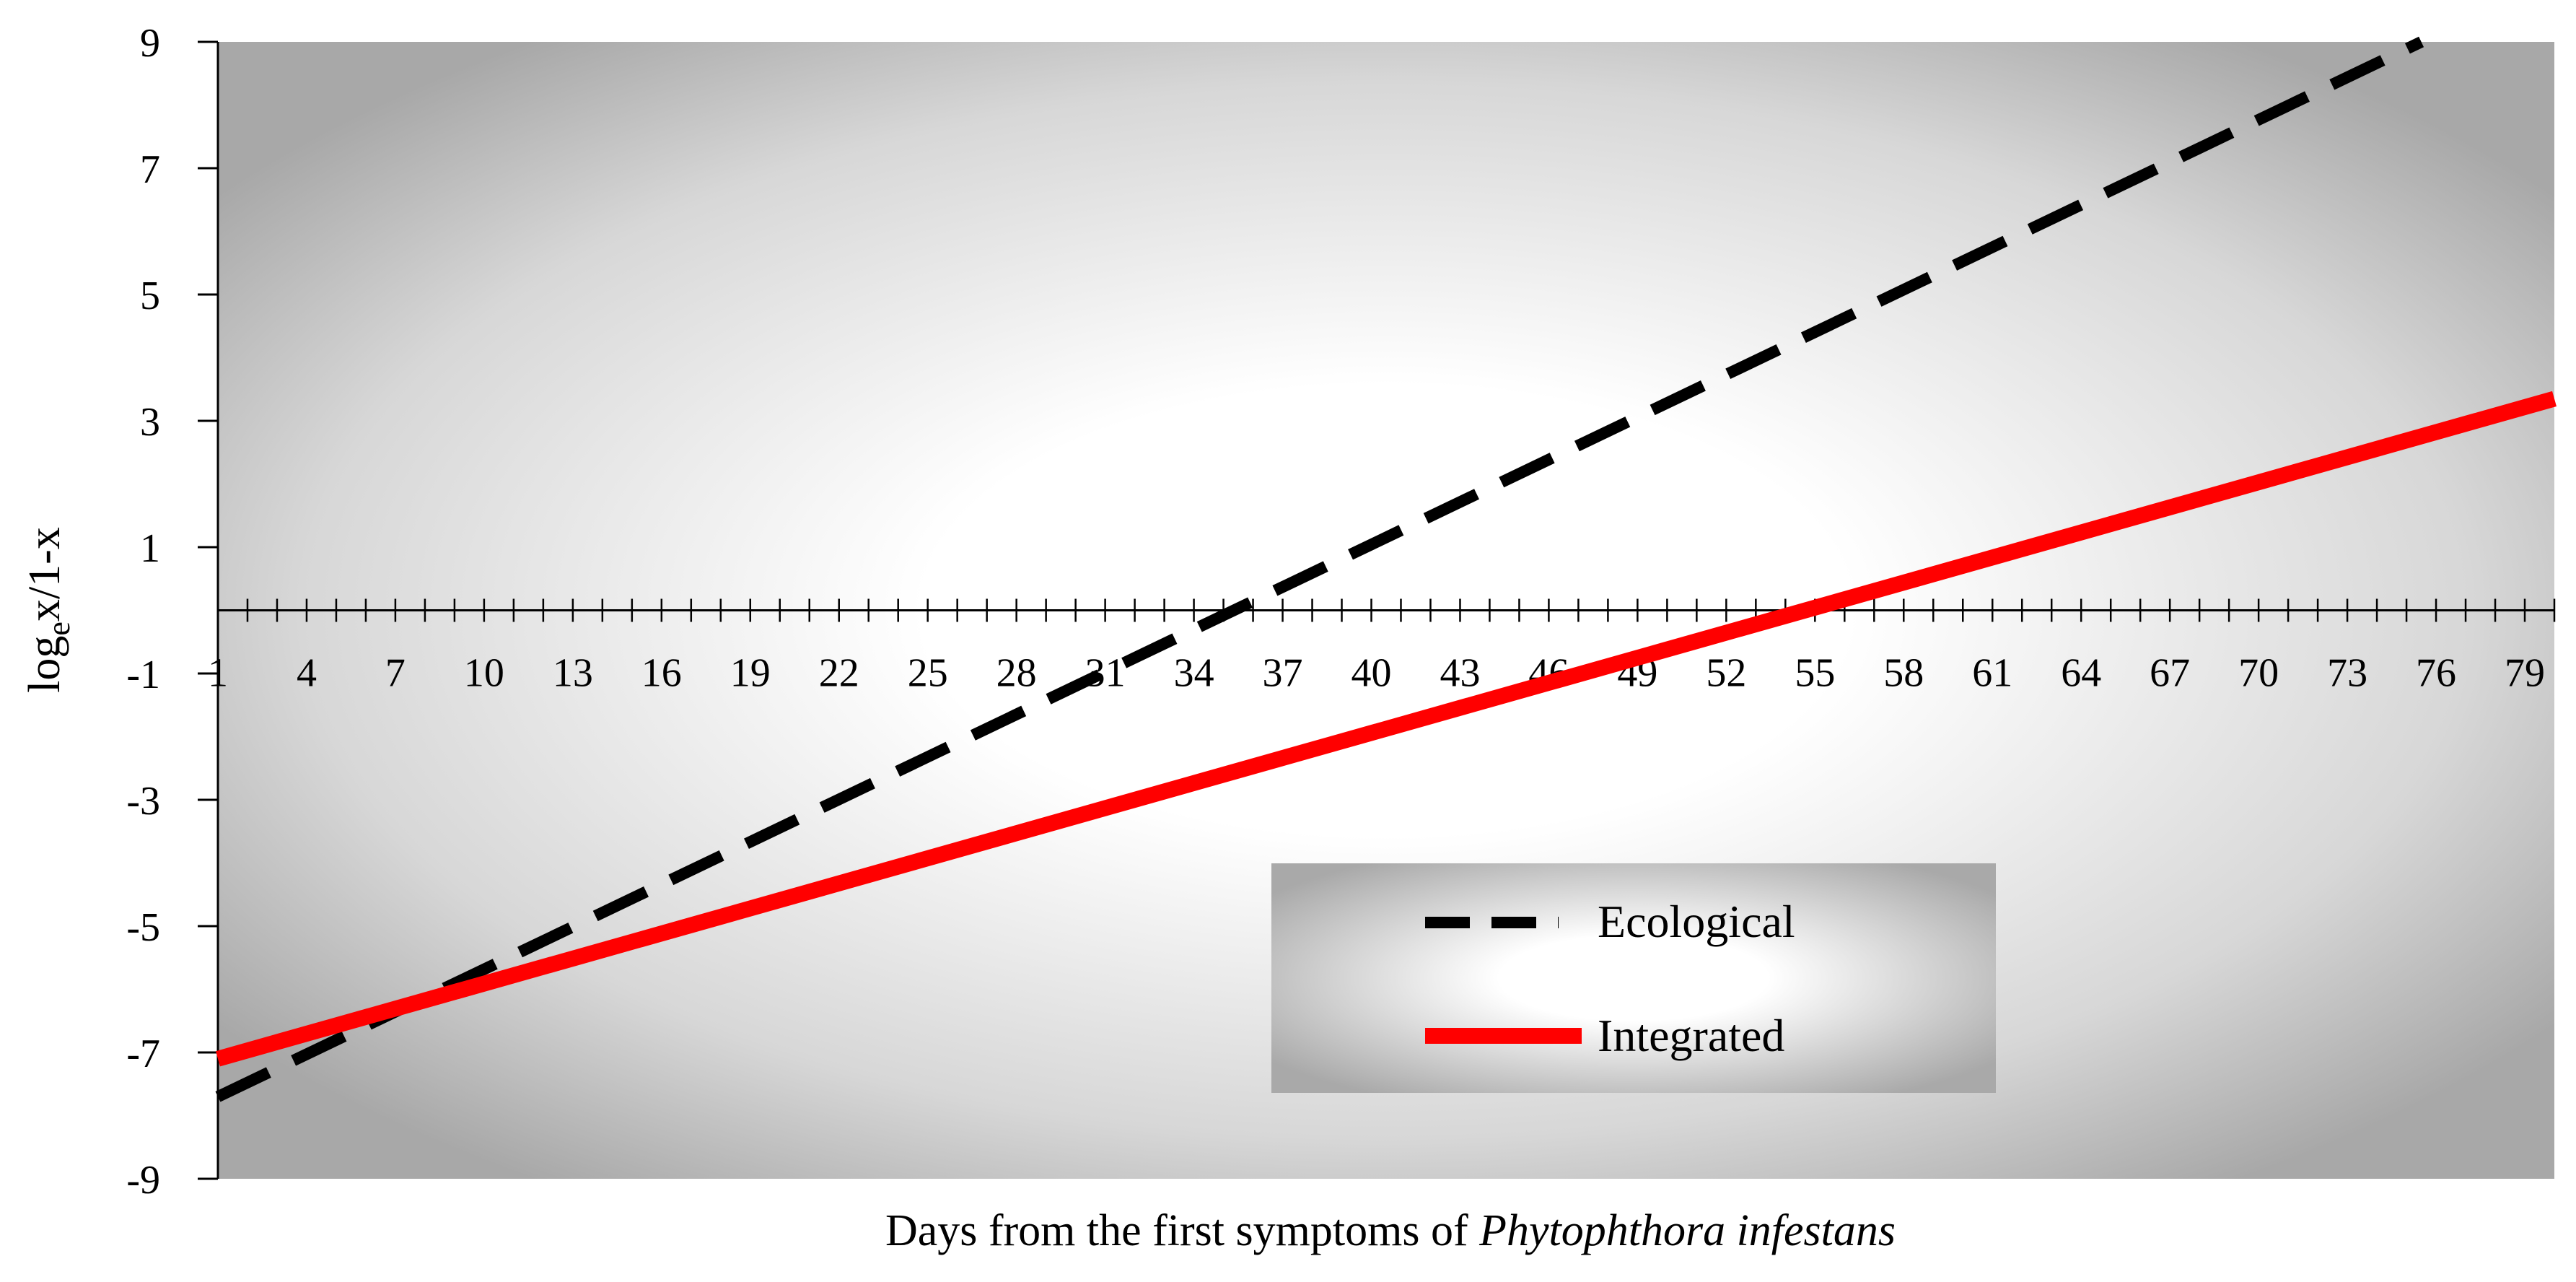  Describe the element at coordinates (839, 674) in the screenshot. I see `x-tick-label: 22` at that location.